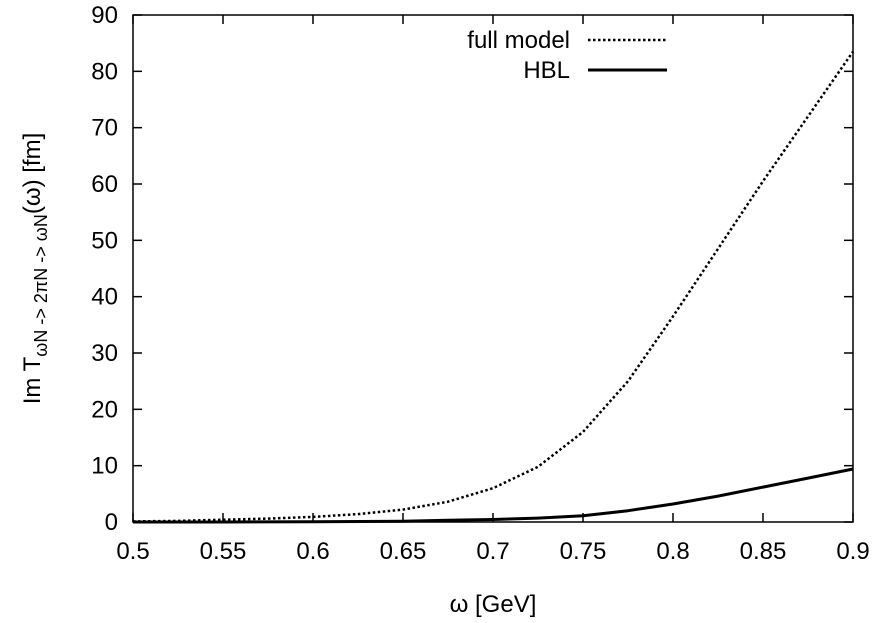 Image resolution: width=883 pixels, height=623 pixels. What do you see at coordinates (132, 551) in the screenshot?
I see `x-tick-label: 0.5` at bounding box center [132, 551].